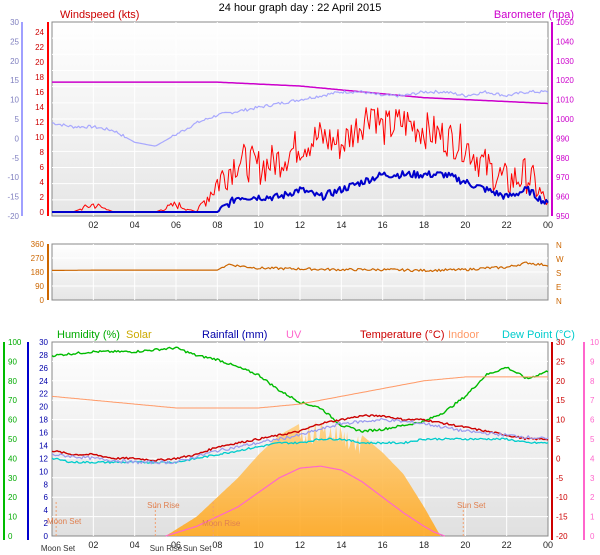 The width and height of the screenshot is (600, 555). Describe the element at coordinates (14, 41) in the screenshot. I see `outer-left-tick-label: 25` at that location.